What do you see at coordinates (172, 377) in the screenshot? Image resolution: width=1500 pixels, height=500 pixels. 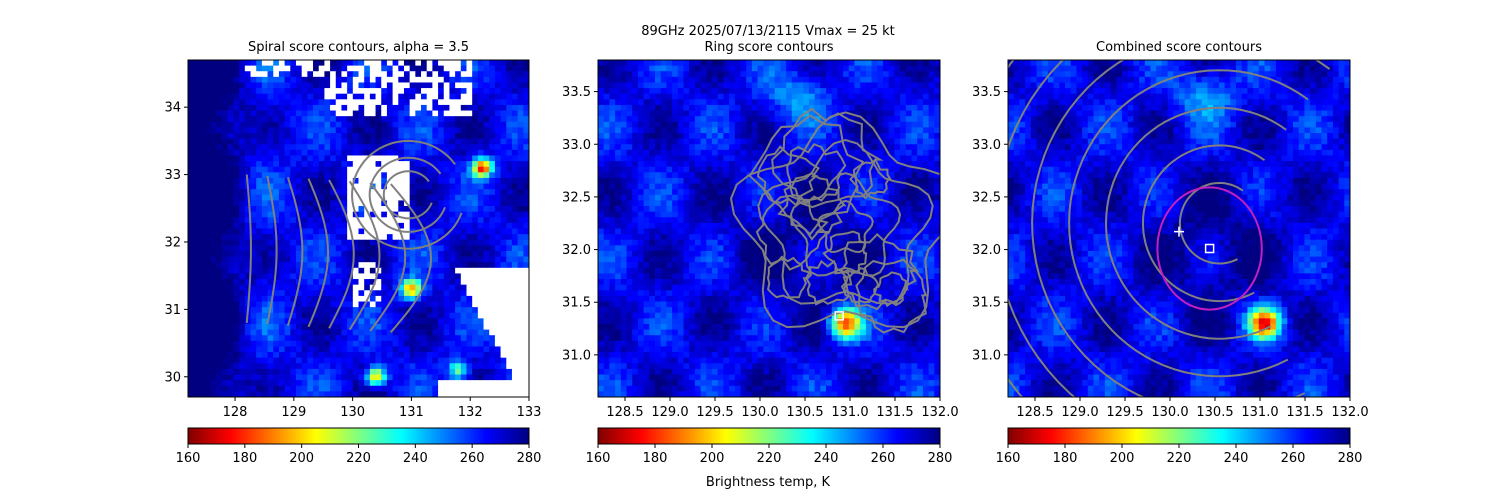 I see `y-tick-label: 30` at bounding box center [172, 377].